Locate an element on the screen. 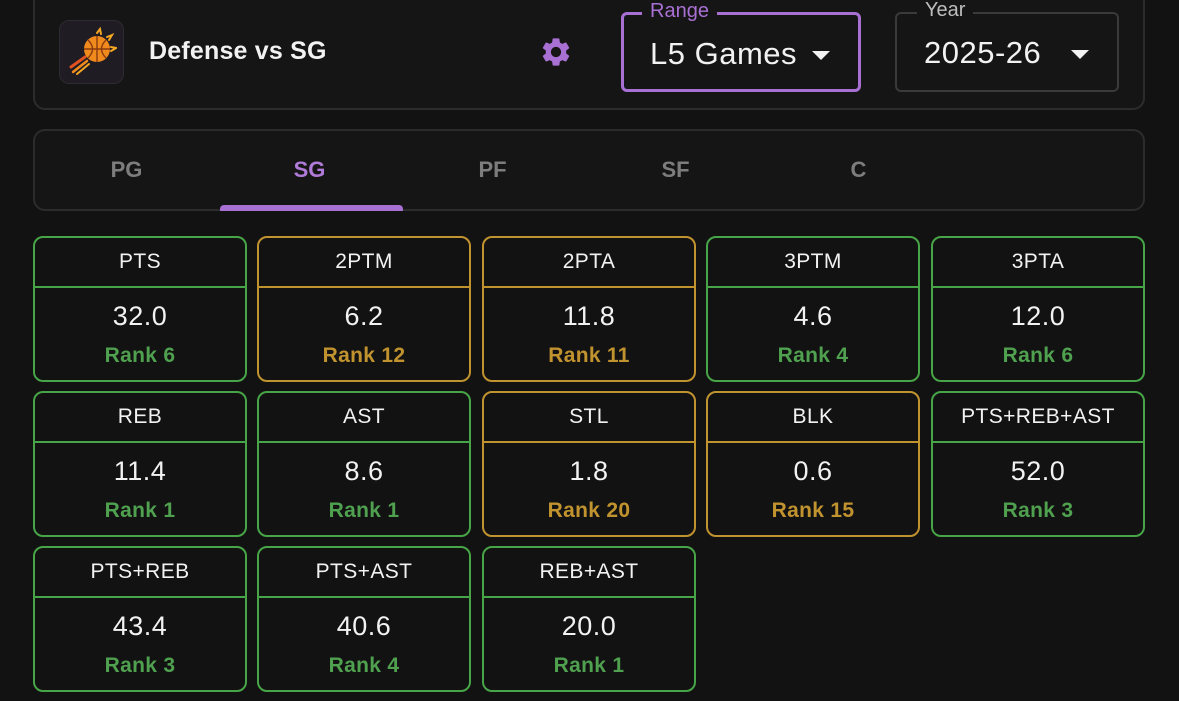 This screenshot has height=701, width=1179. stat-value: 11.4 is located at coordinates (140, 471).